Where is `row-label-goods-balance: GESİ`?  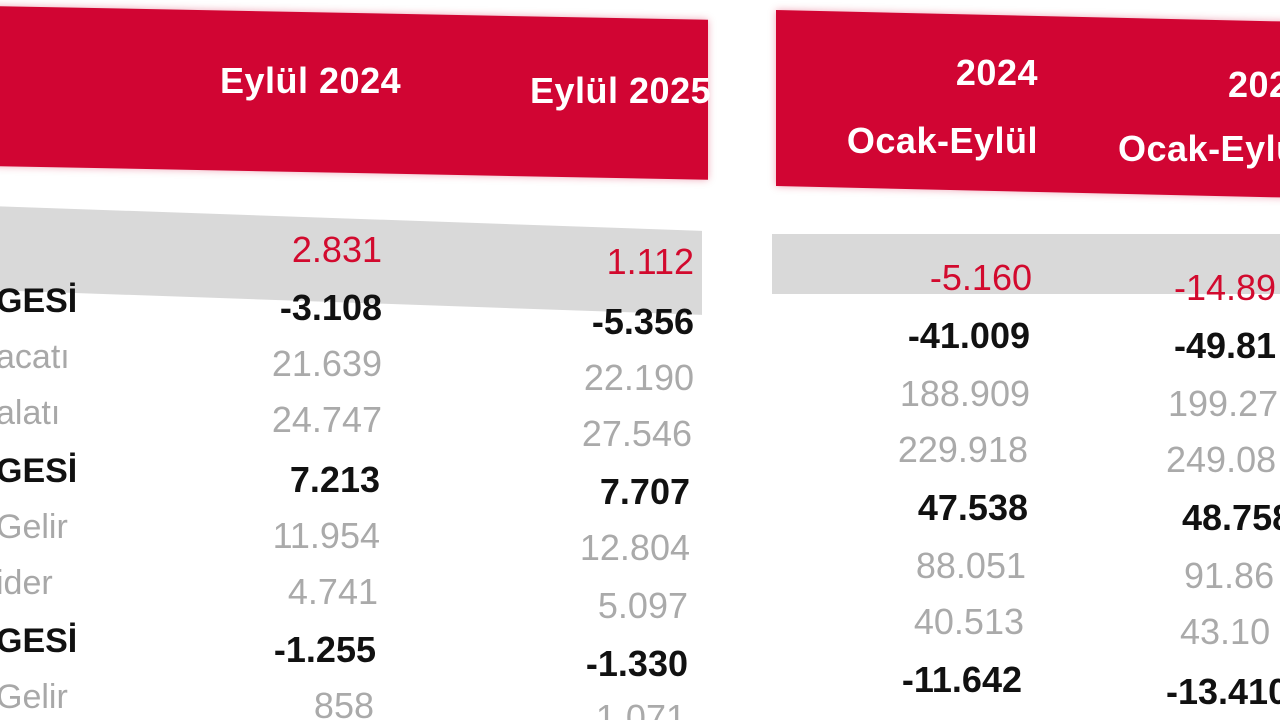
row-label-goods-balance: GESİ is located at coordinates (39, 301).